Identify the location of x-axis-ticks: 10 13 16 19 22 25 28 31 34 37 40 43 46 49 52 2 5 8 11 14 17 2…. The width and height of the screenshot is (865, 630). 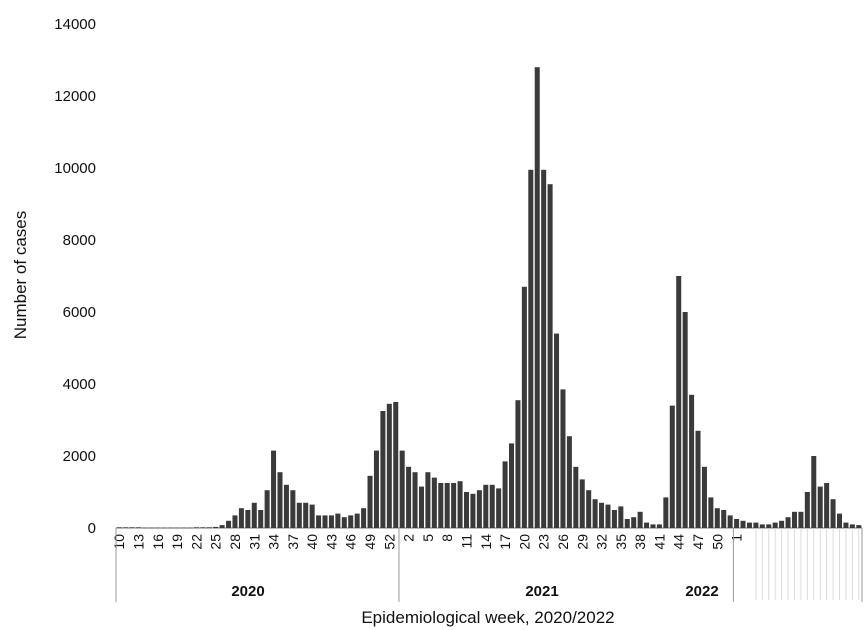
(427, 542).